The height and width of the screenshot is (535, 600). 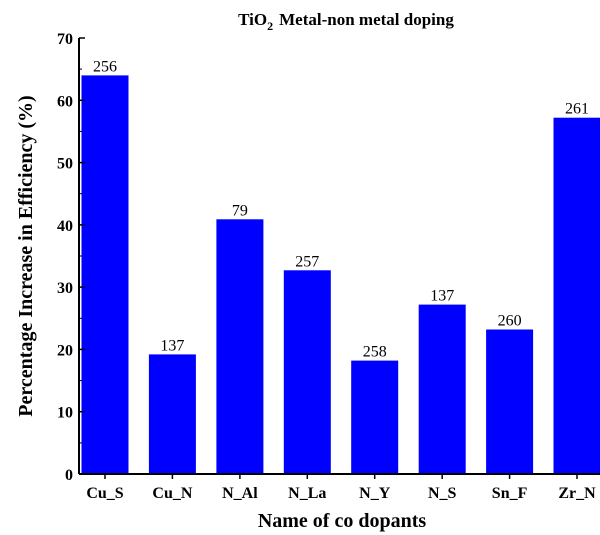 What do you see at coordinates (65, 101) in the screenshot?
I see `y-tick-label: 60` at bounding box center [65, 101].